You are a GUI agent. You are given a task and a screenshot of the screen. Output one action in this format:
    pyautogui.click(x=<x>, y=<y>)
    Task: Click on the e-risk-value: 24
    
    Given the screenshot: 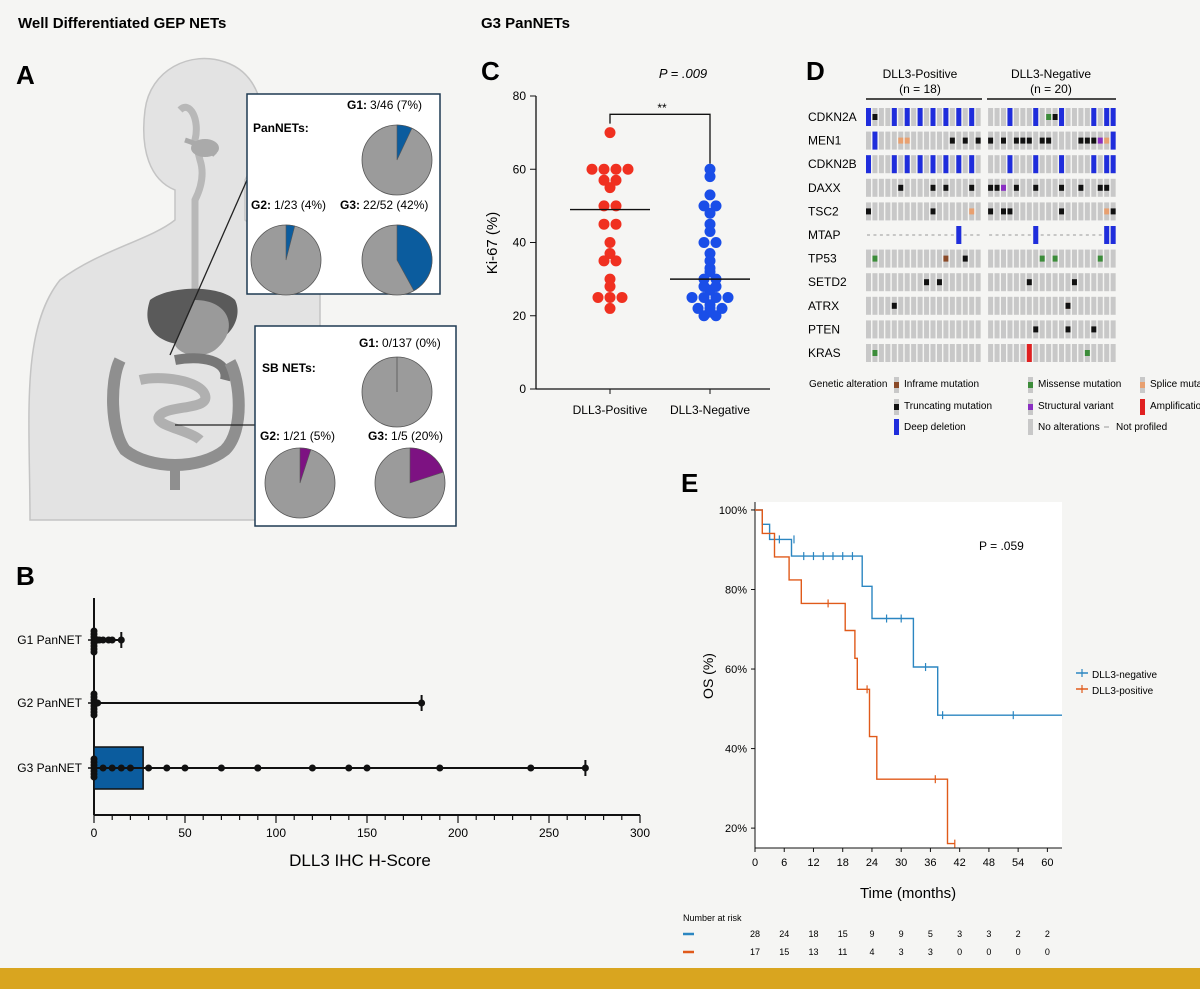 What is the action you would take?
    pyautogui.click(x=784, y=934)
    